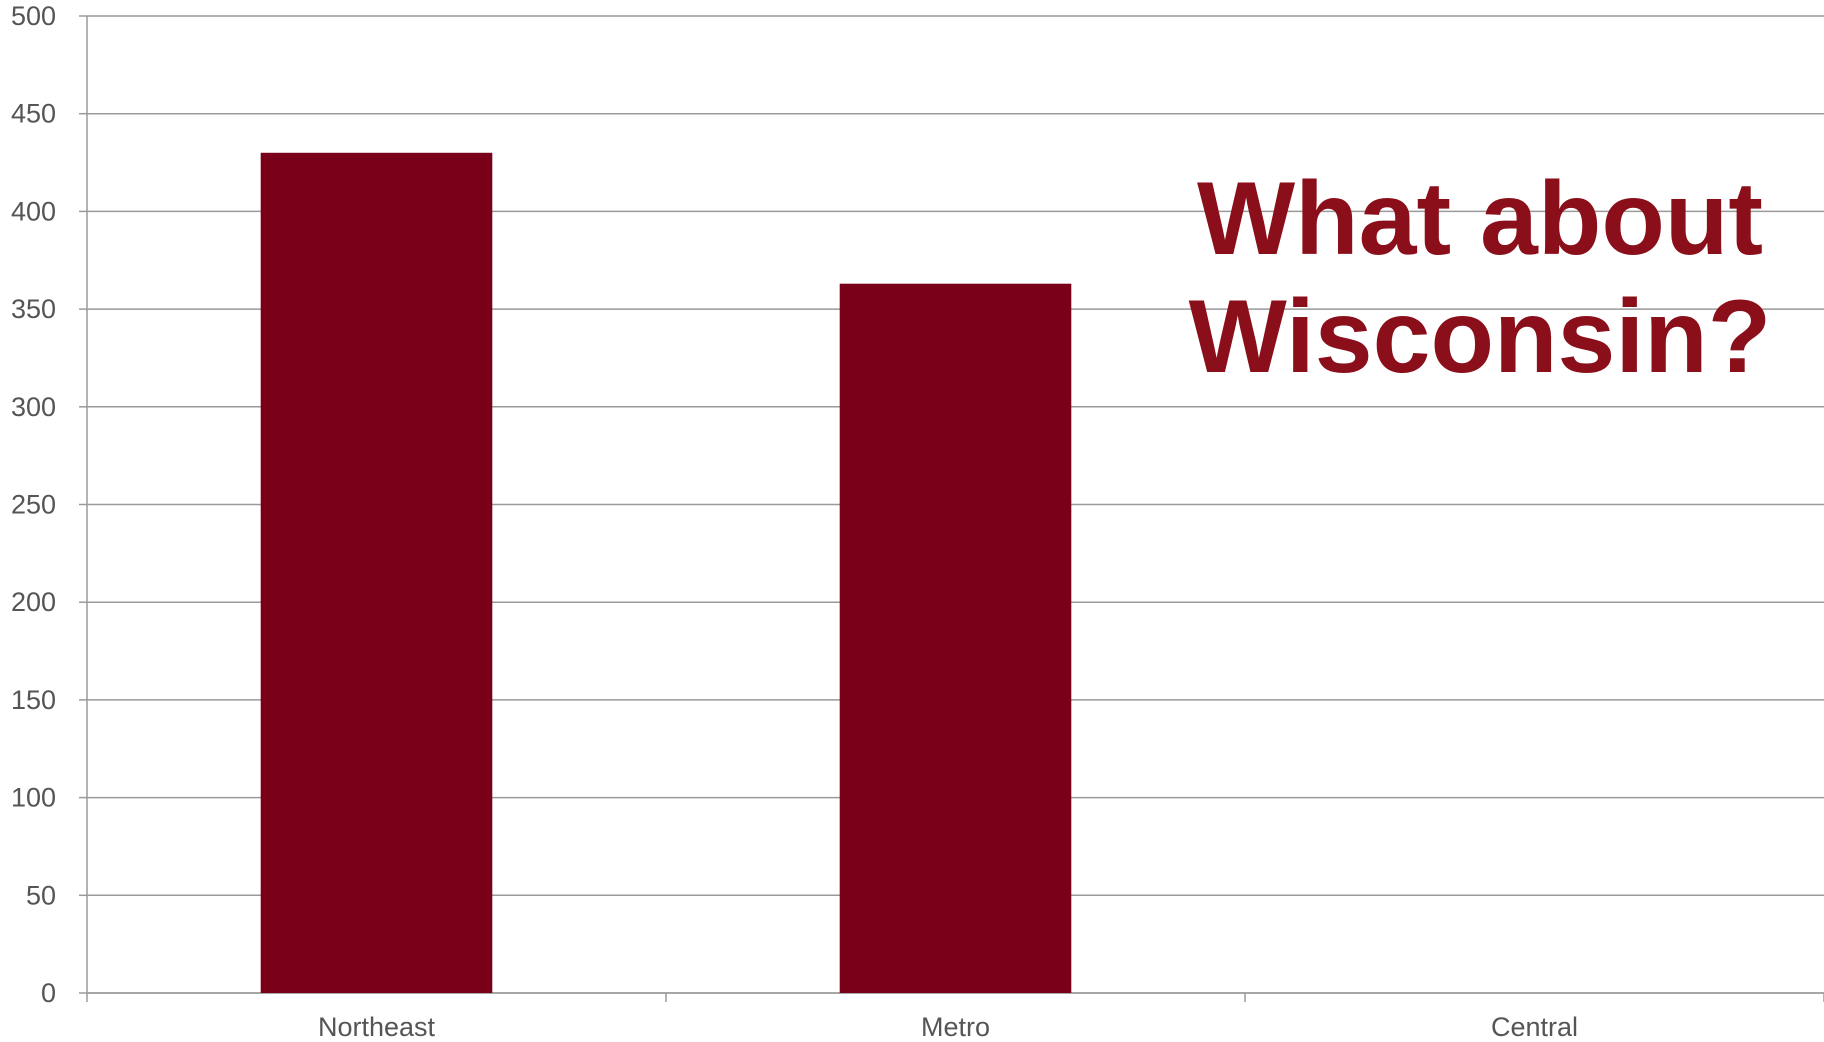 The width and height of the screenshot is (1824, 1042). I want to click on y-tick-label: 300, so click(33, 407).